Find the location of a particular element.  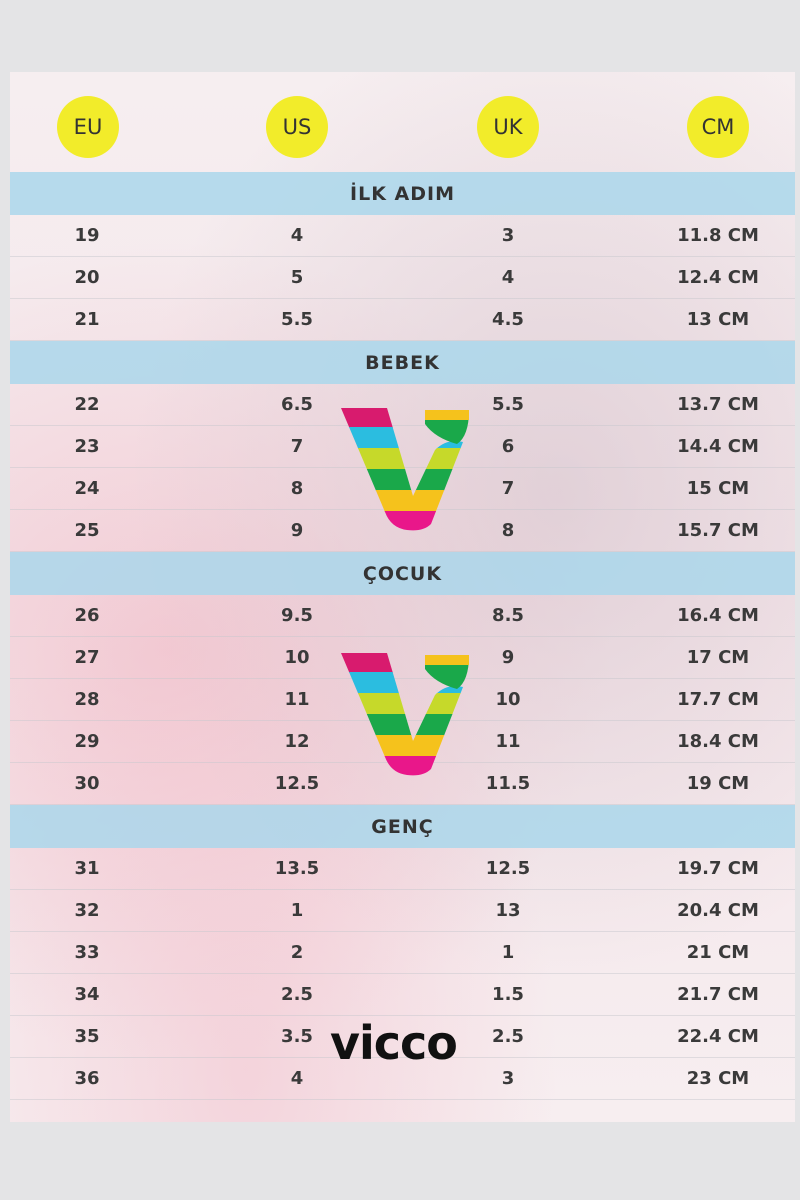

size-uk: 4.5 is located at coordinates (508, 319).